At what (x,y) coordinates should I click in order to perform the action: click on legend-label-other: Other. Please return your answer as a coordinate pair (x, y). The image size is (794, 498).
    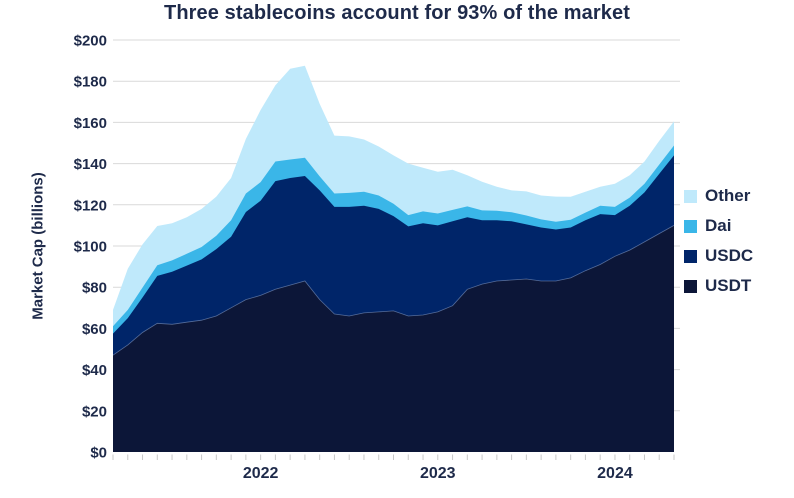
    Looking at the image, I should click on (728, 195).